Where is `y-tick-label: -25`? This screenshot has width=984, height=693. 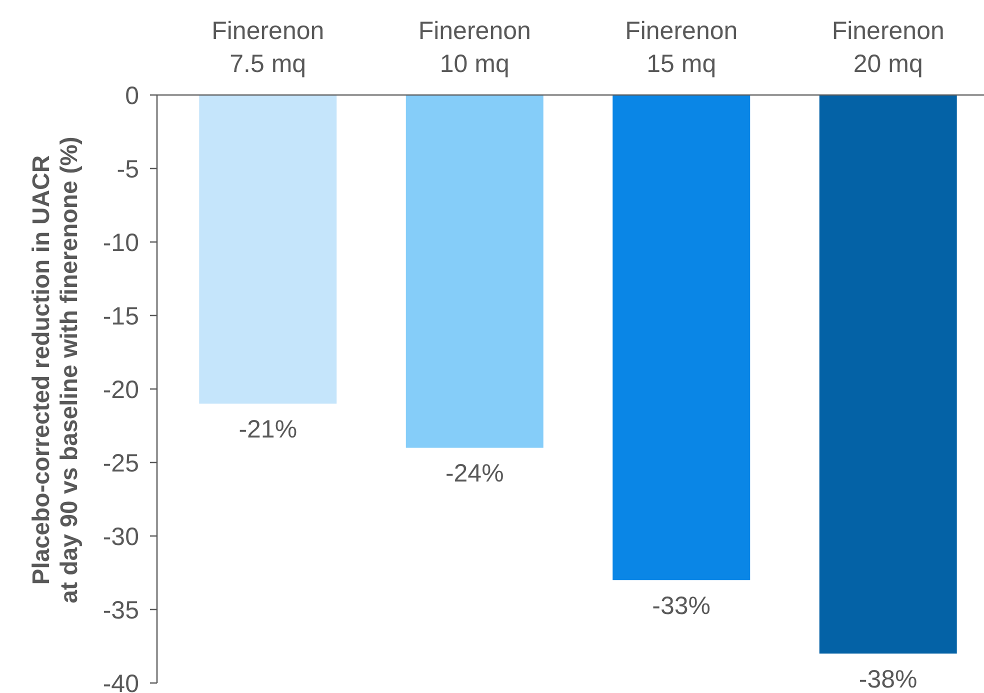
y-tick-label: -25 is located at coordinates (120, 463).